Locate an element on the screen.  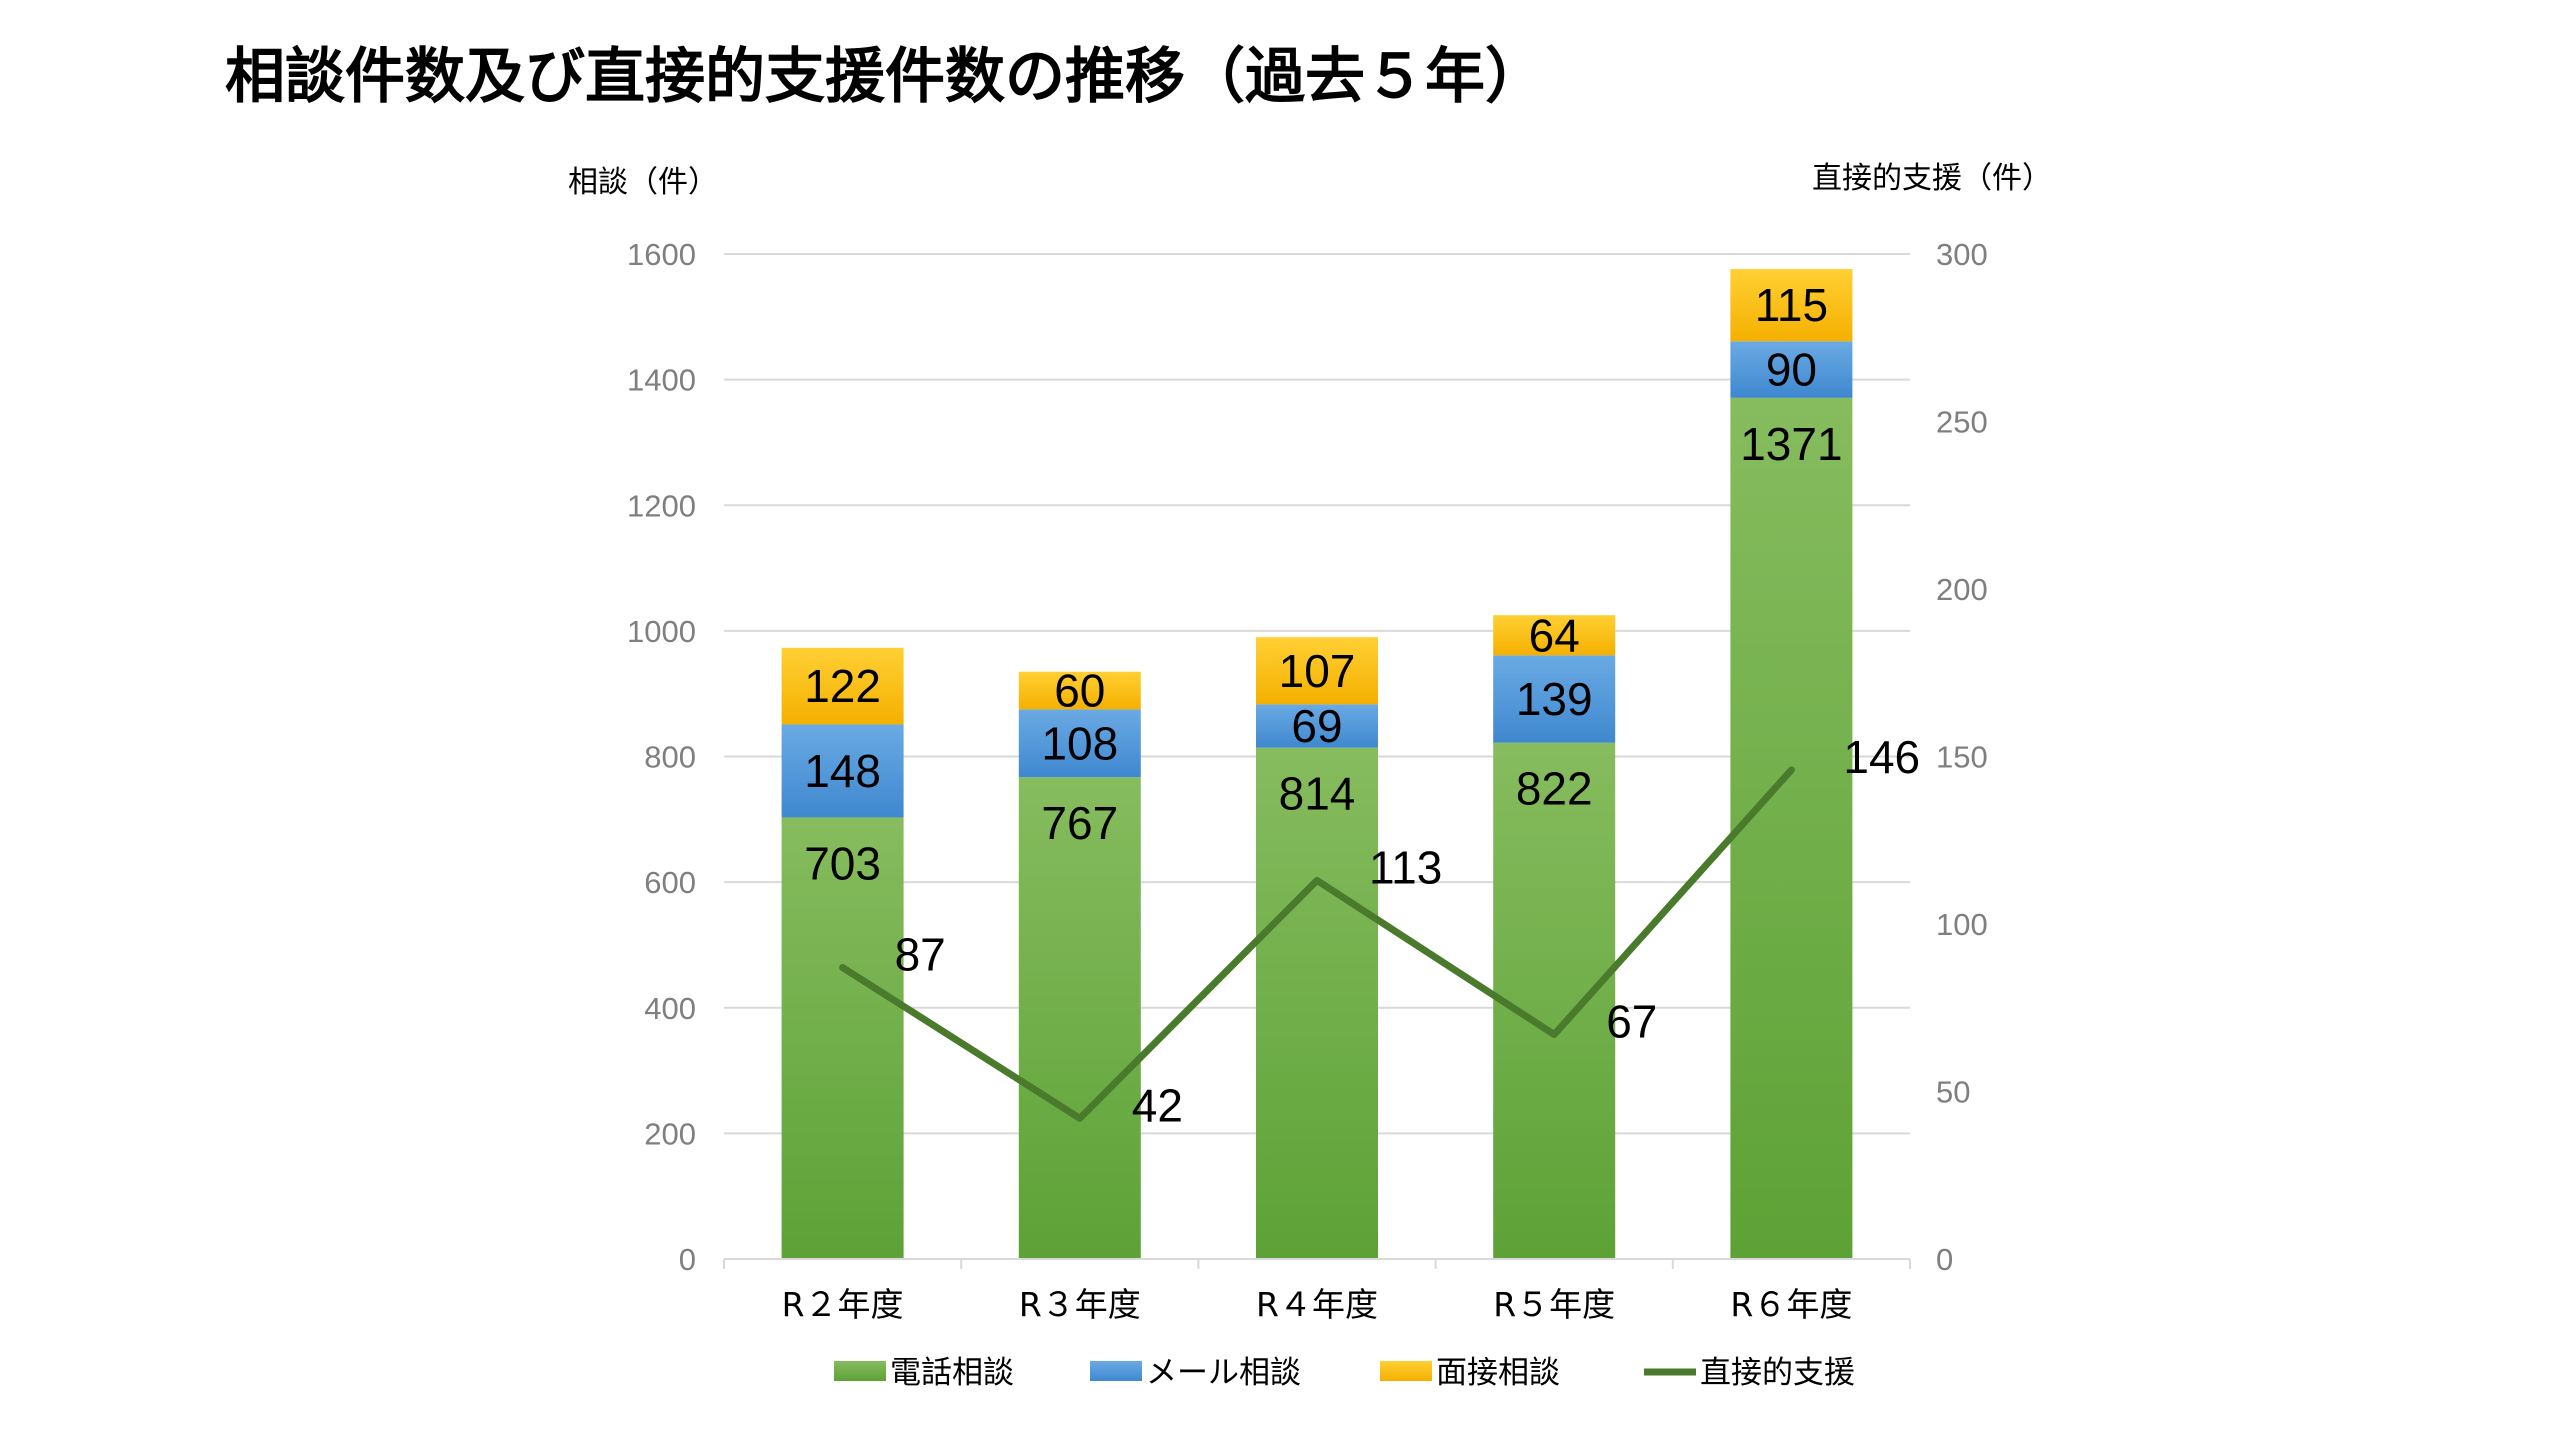
bar-面接相談-R２年度 is located at coordinates (842, 686).